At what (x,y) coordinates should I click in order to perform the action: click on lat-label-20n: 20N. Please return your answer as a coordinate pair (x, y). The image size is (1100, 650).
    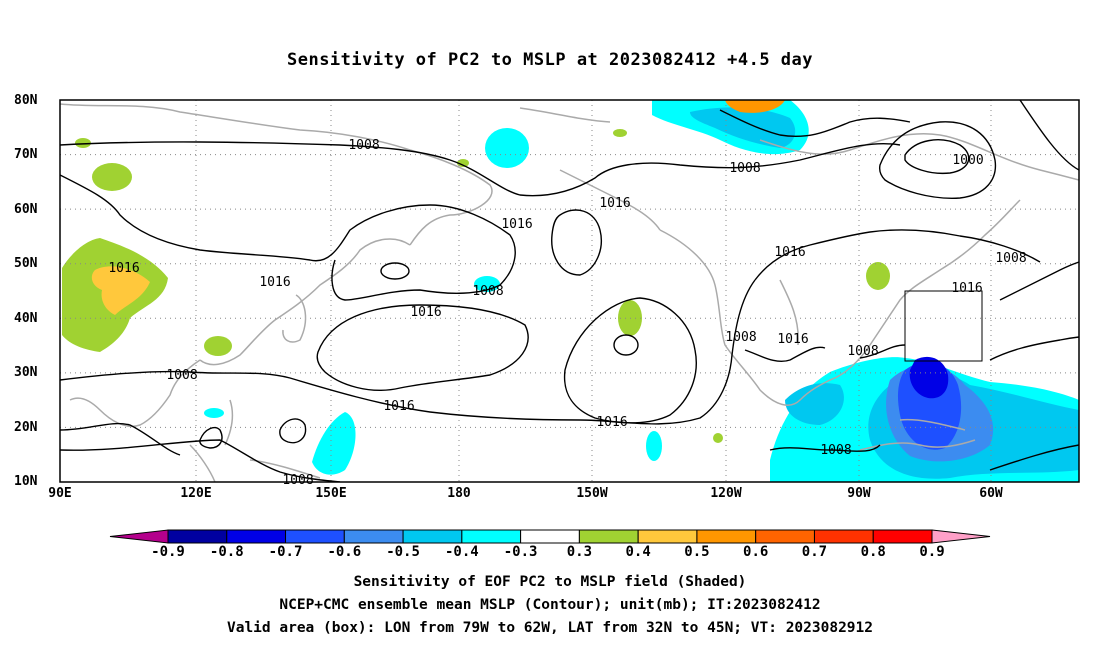
    Looking at the image, I should click on (26, 427).